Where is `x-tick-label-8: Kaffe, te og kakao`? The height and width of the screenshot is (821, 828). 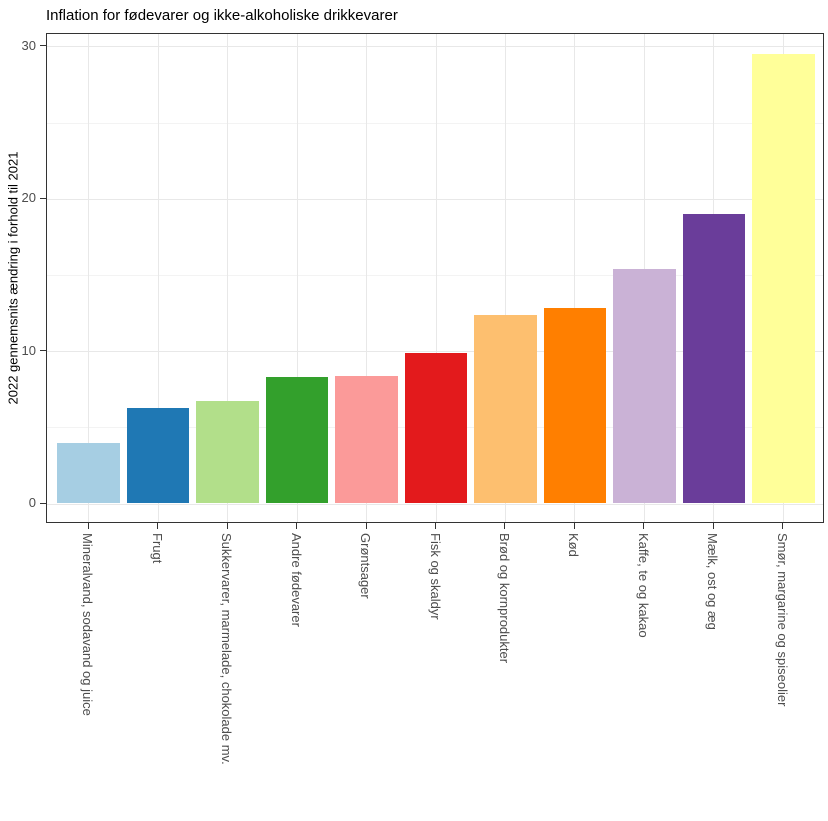
x-tick-label-8: Kaffe, te og kakao is located at coordinates (643, 585).